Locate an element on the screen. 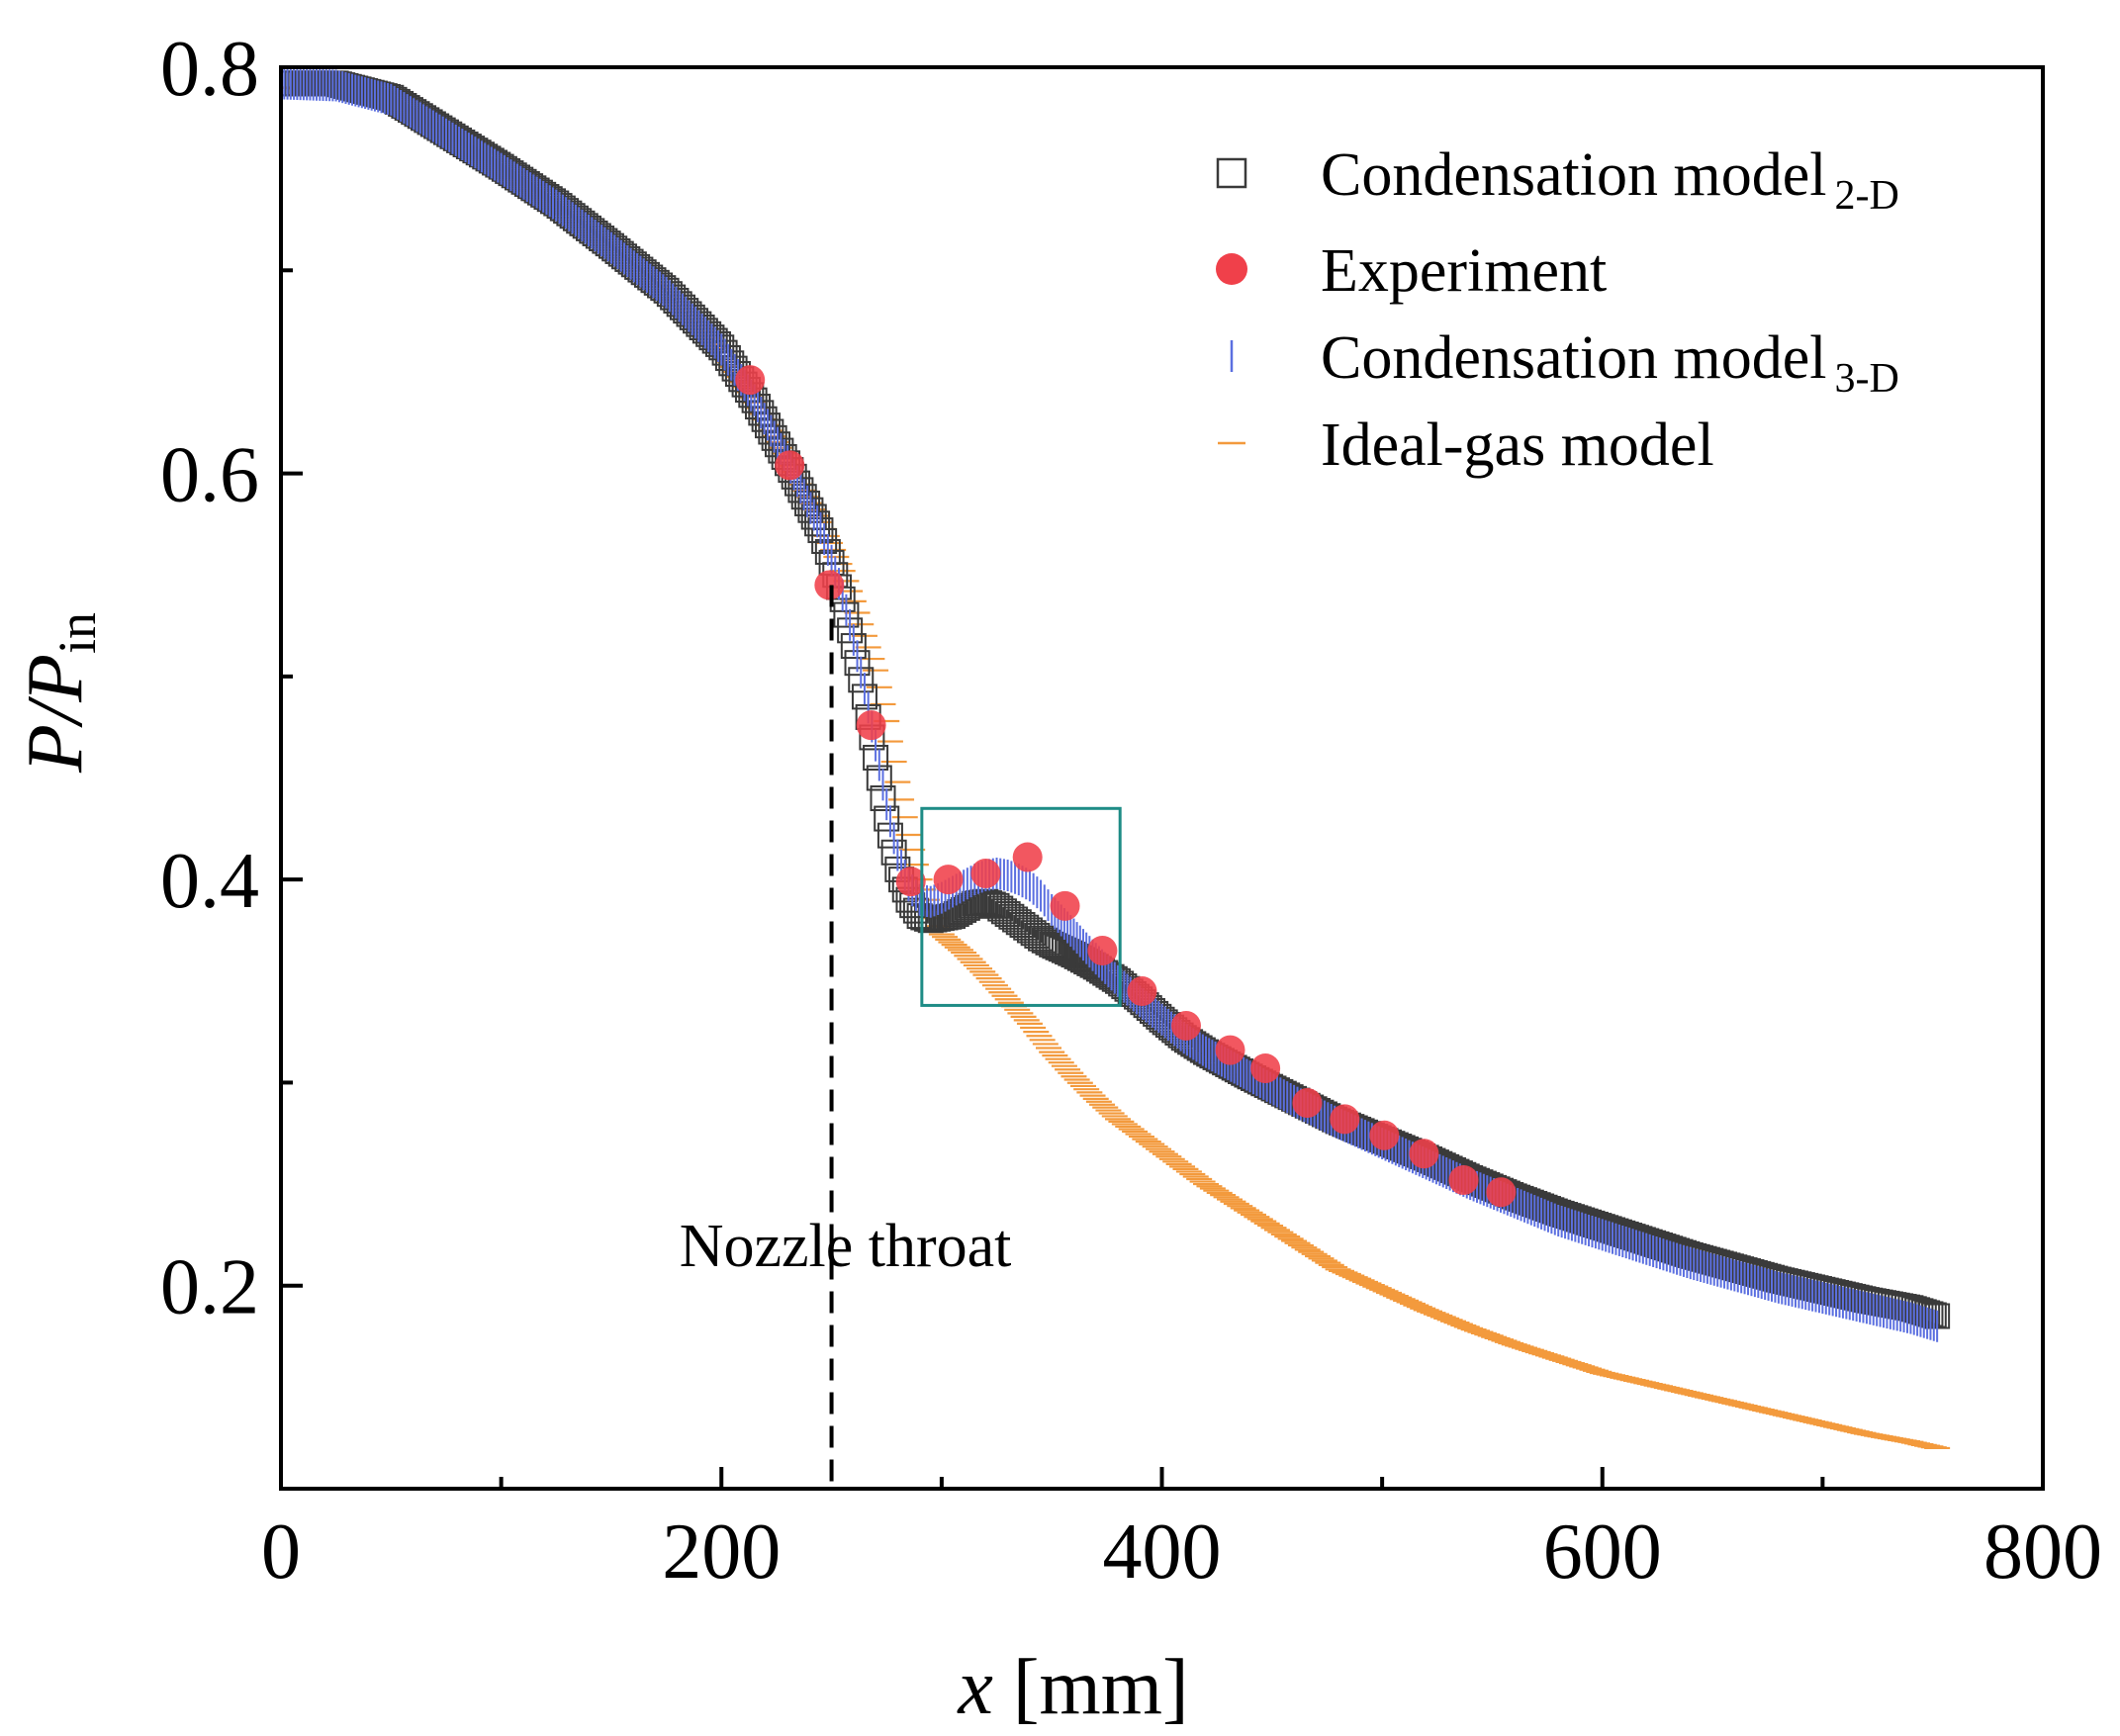 This screenshot has height=1736, width=2120. legend-label-sub: 2-D is located at coordinates (1866, 196).